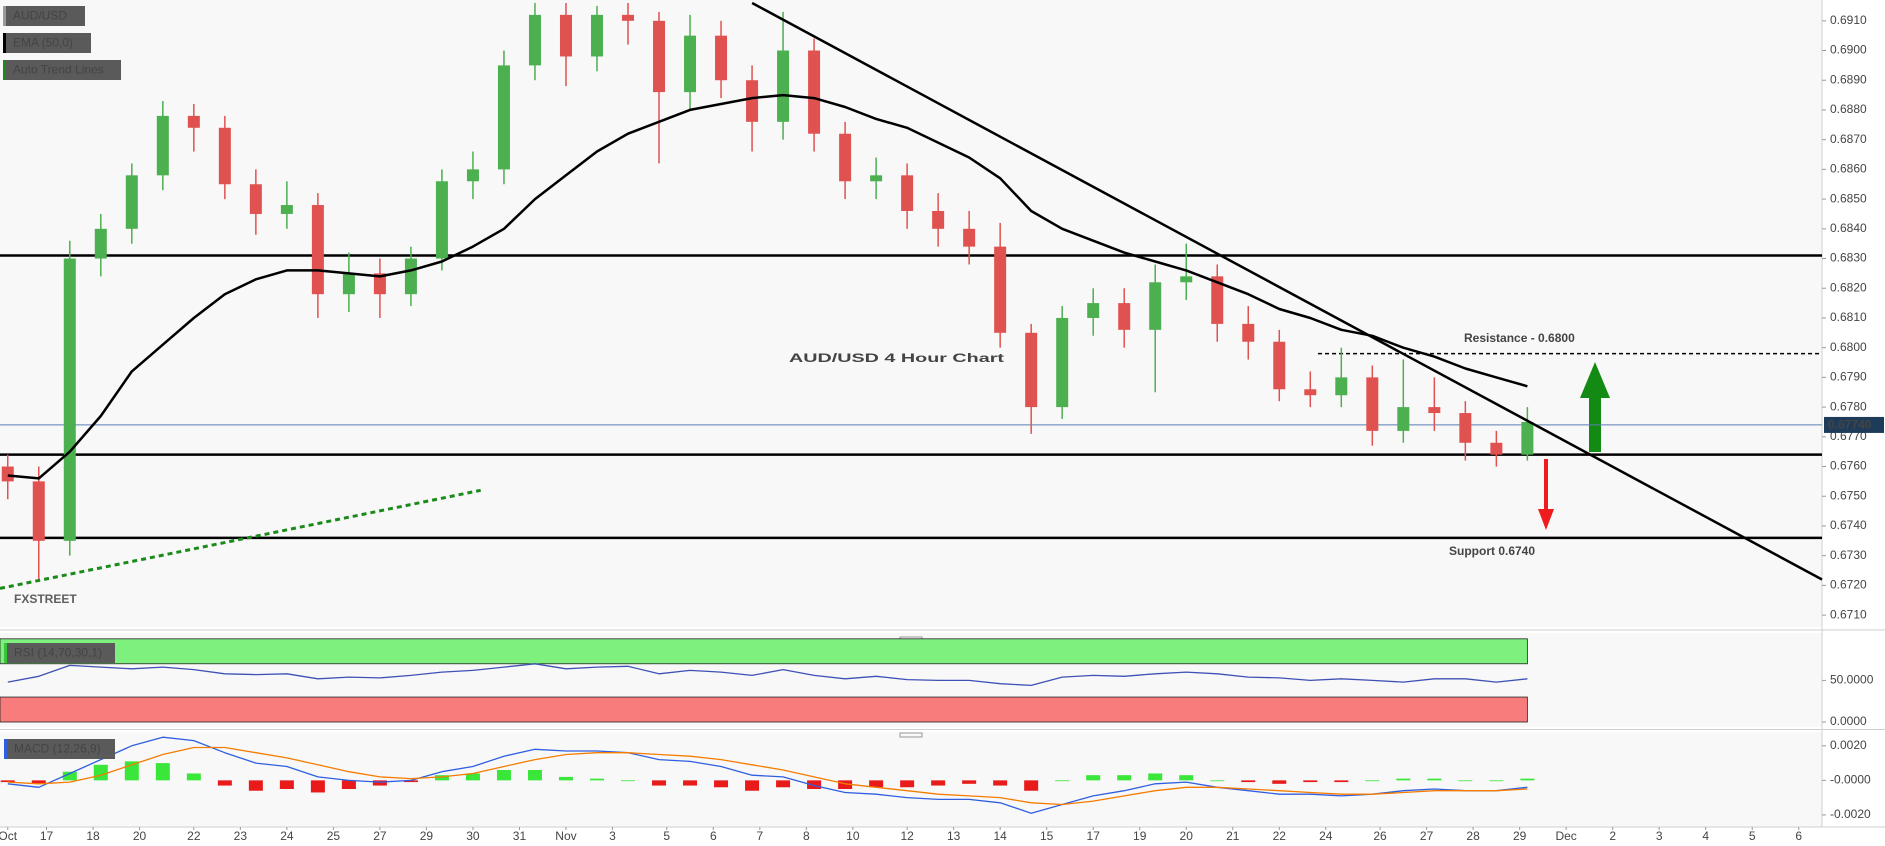 This screenshot has height=846, width=1885. I want to click on rsi-band, so click(764, 651).